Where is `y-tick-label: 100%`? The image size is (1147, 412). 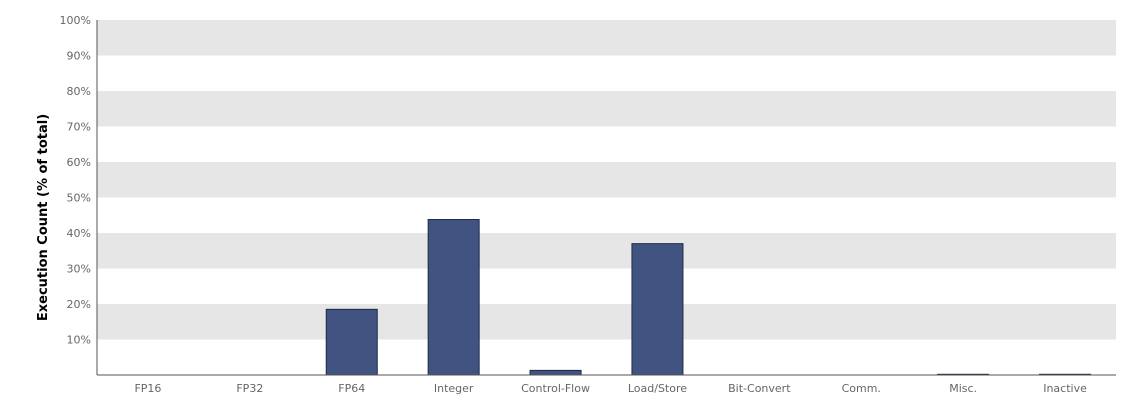 y-tick-label: 100% is located at coordinates (75, 20).